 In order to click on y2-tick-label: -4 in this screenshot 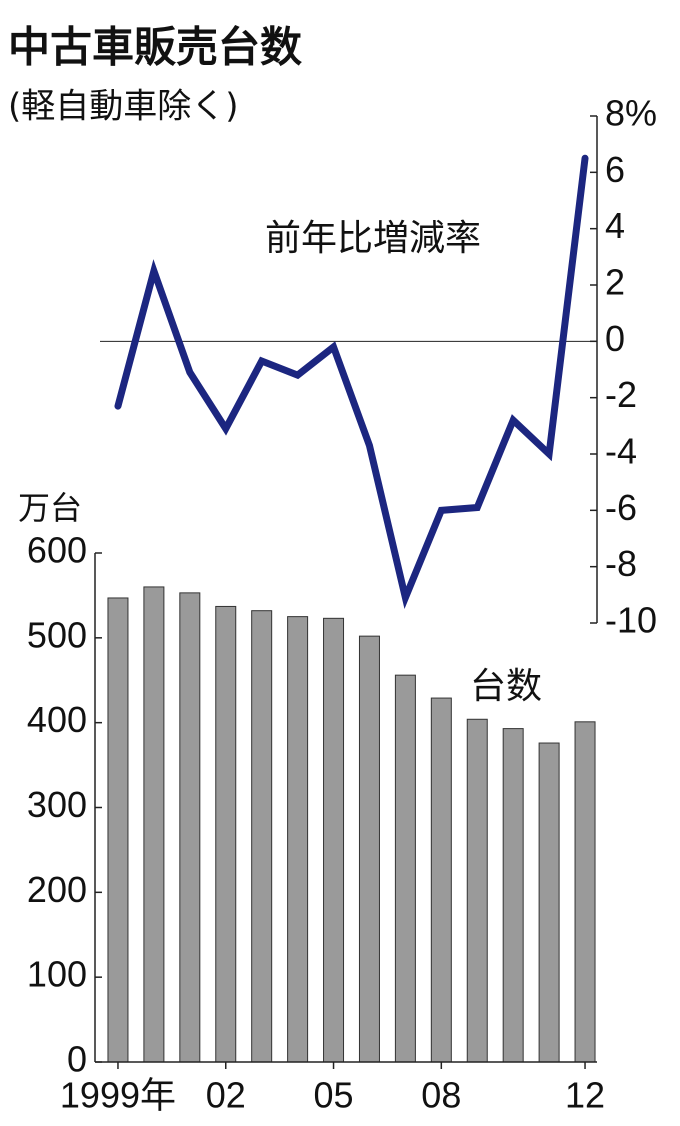, I will do `click(621, 451)`.